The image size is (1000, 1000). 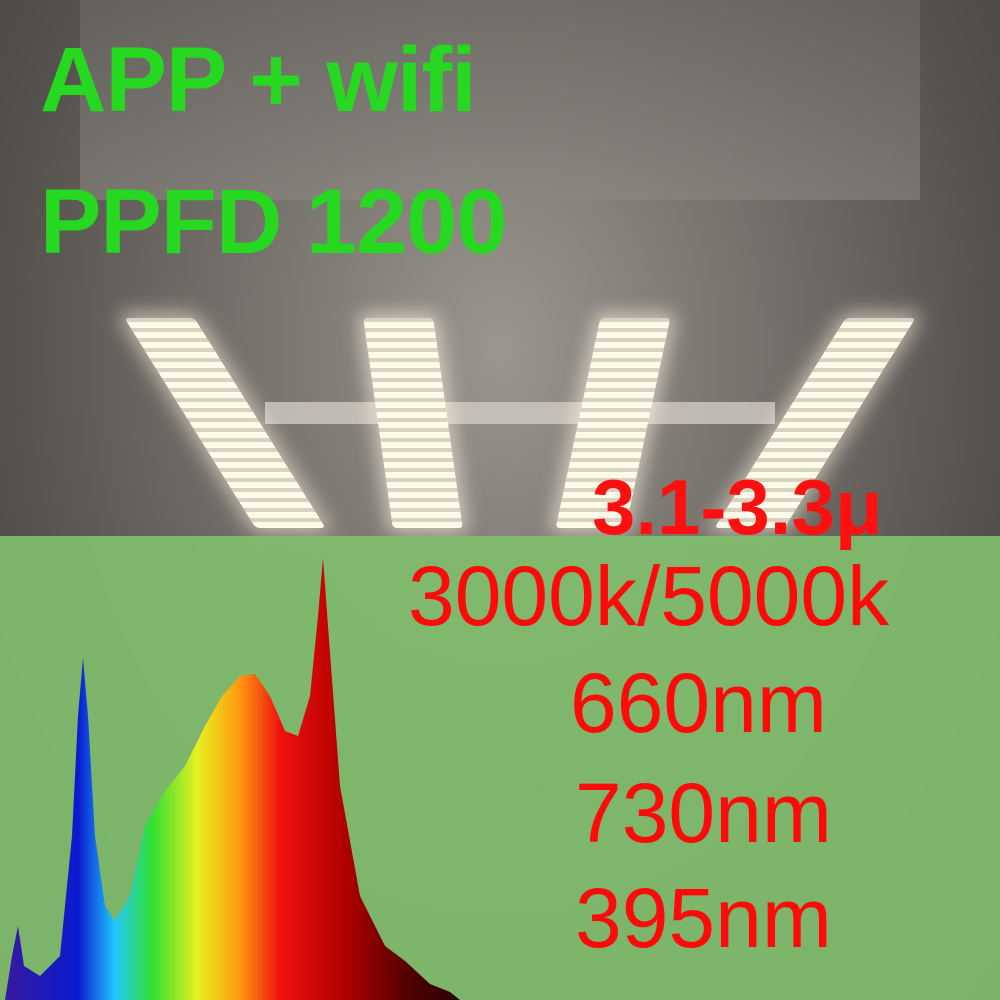 What do you see at coordinates (703, 813) in the screenshot?
I see `spec-730nm: 730nm` at bounding box center [703, 813].